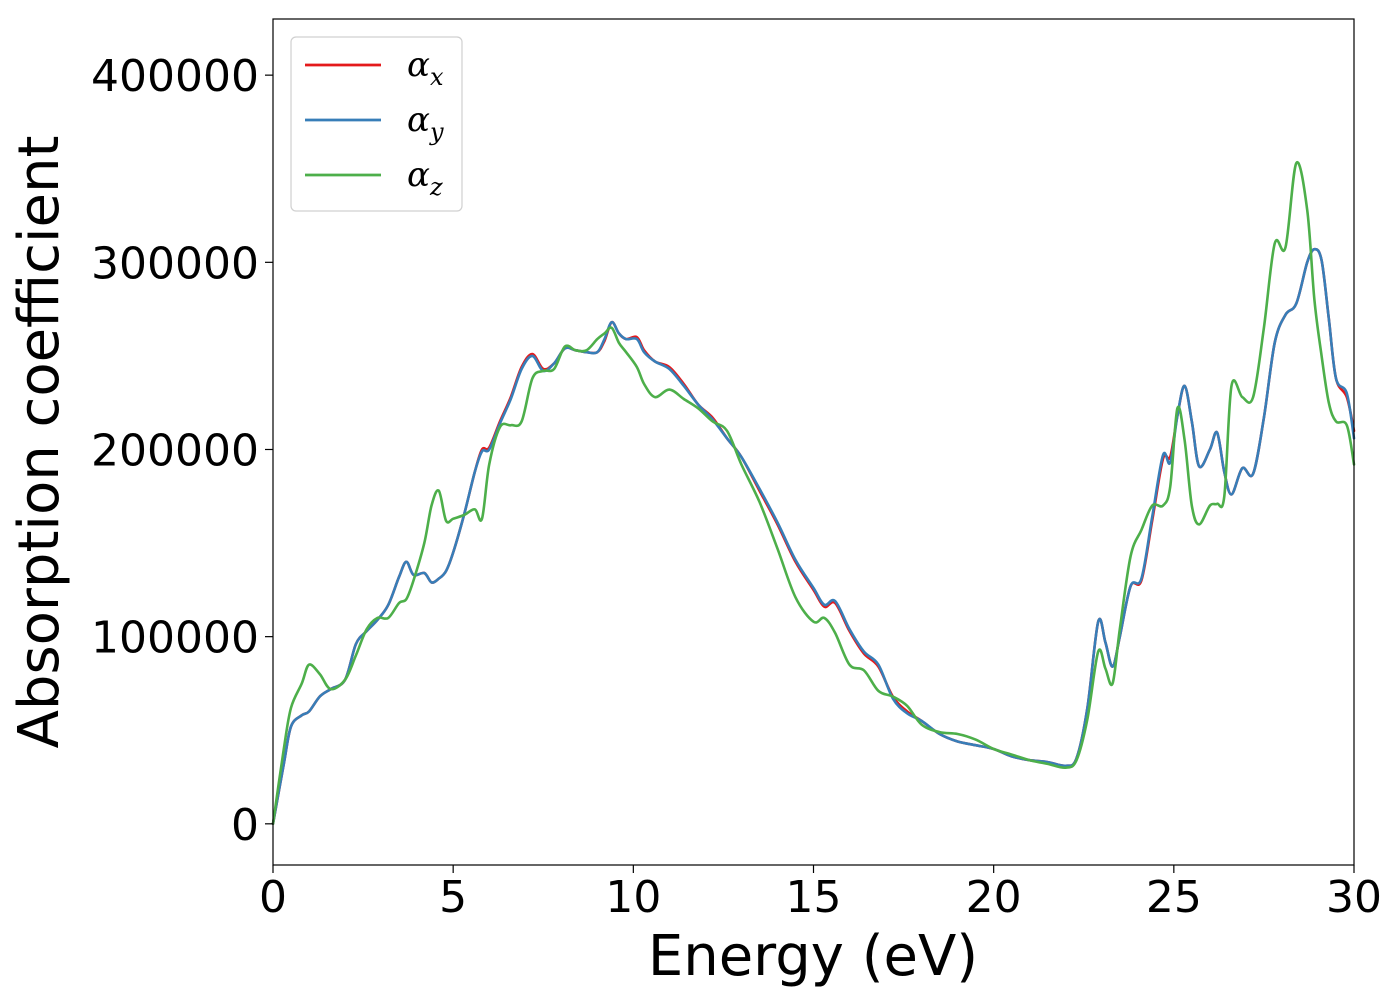 The width and height of the screenshot is (1400, 1000). What do you see at coordinates (633, 897) in the screenshot?
I see `x-tick-label: 10` at bounding box center [633, 897].